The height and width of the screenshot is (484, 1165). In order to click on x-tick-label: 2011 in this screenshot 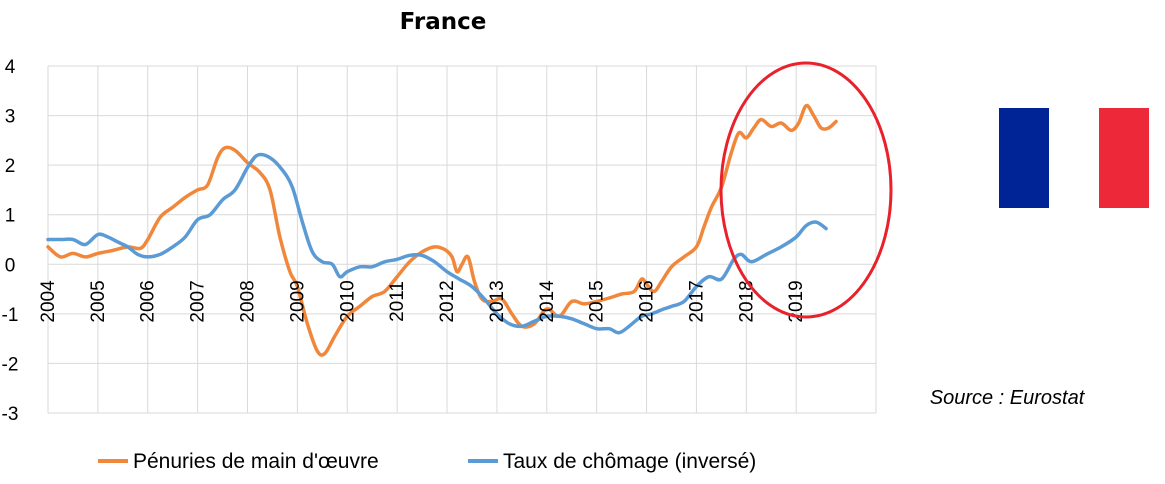, I will do `click(397, 301)`.